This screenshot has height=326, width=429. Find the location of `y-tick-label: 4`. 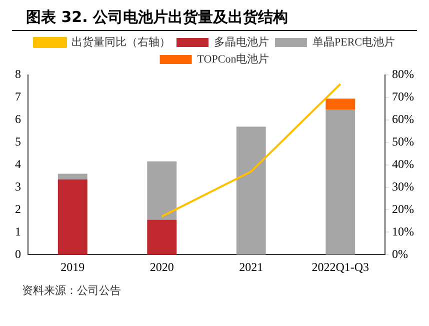

y-tick-label: 4 is located at coordinates (18, 163).